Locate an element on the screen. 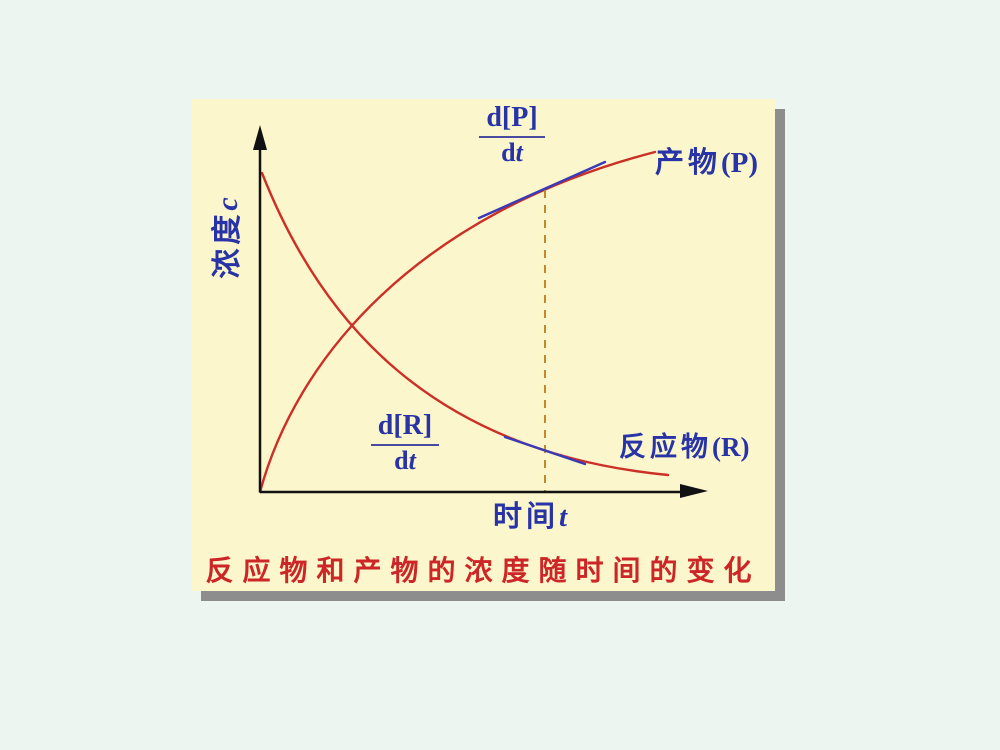 This screenshot has height=750, width=1000. product-curve-label: 产物(P) is located at coordinates (706, 160).